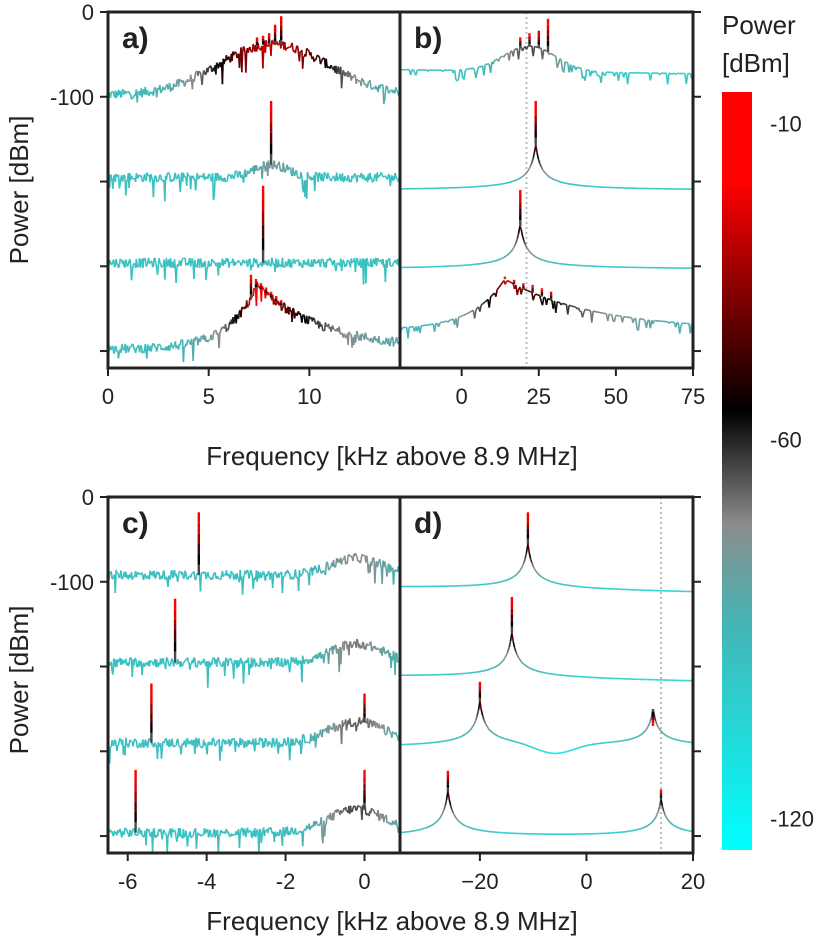 This screenshot has width=830, height=946. Describe the element at coordinates (254, 682) in the screenshot. I see `panel-c-plot` at that location.